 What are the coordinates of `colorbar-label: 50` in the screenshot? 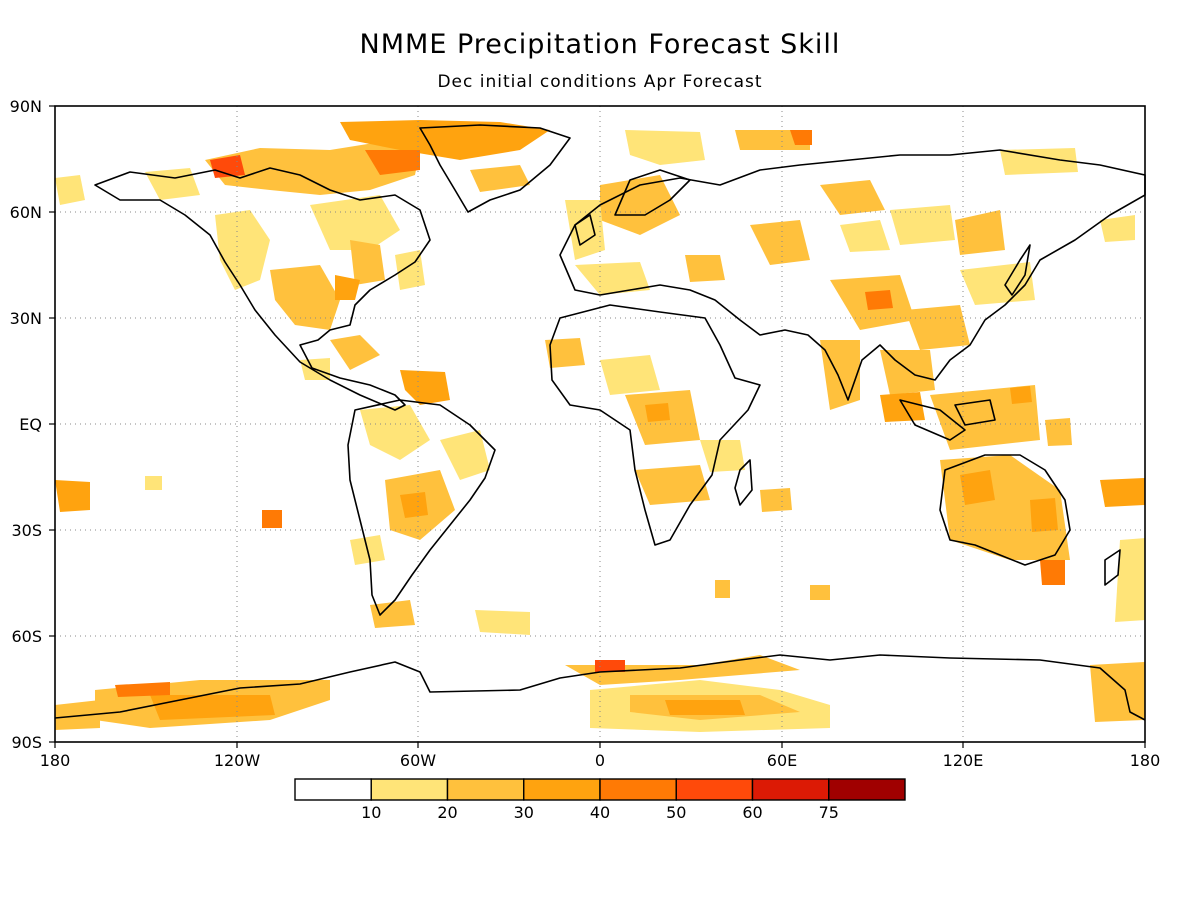 It's located at (676, 812).